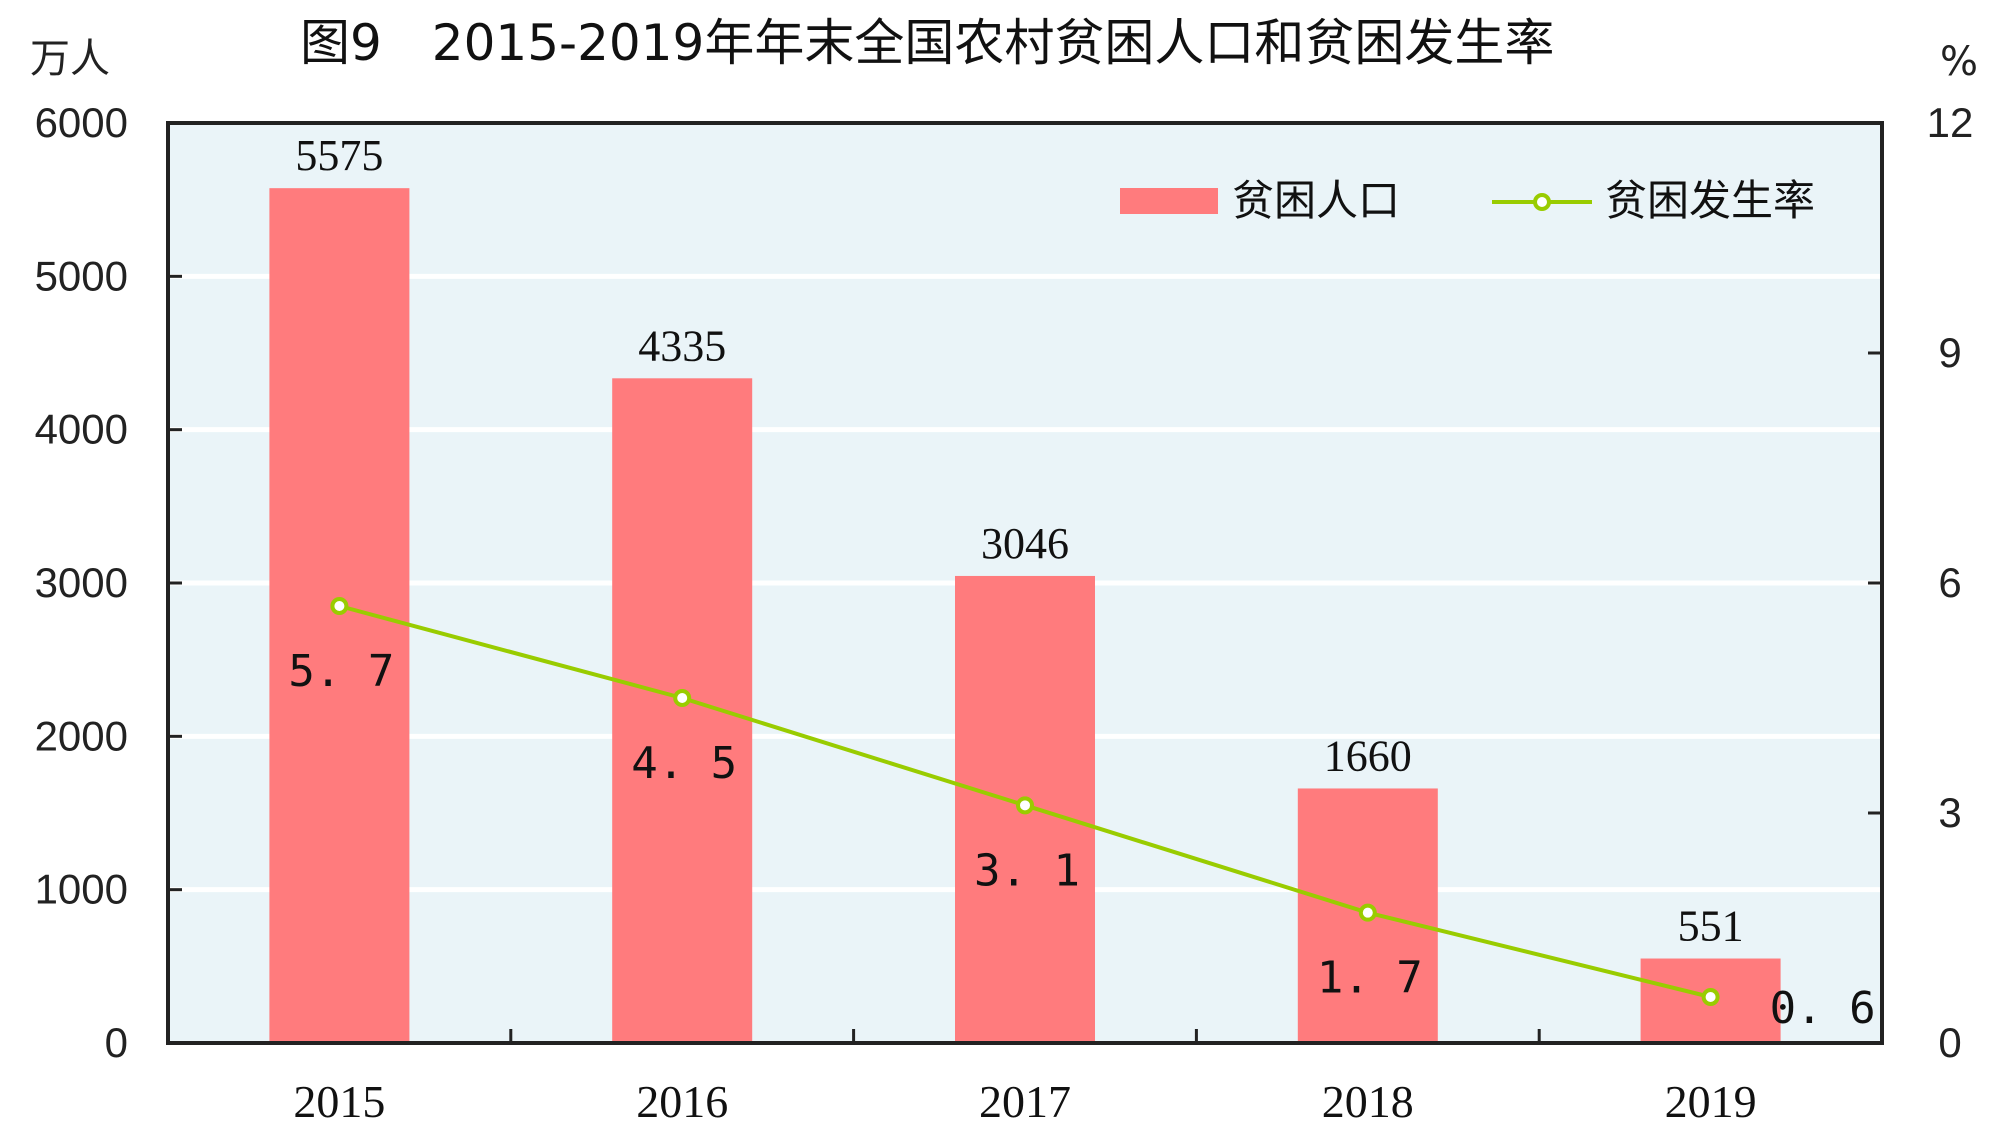 This screenshot has height=1133, width=2000. I want to click on x-axis-ticks: 2015 2016 2017 2018 2019, so click(1025, 1078).